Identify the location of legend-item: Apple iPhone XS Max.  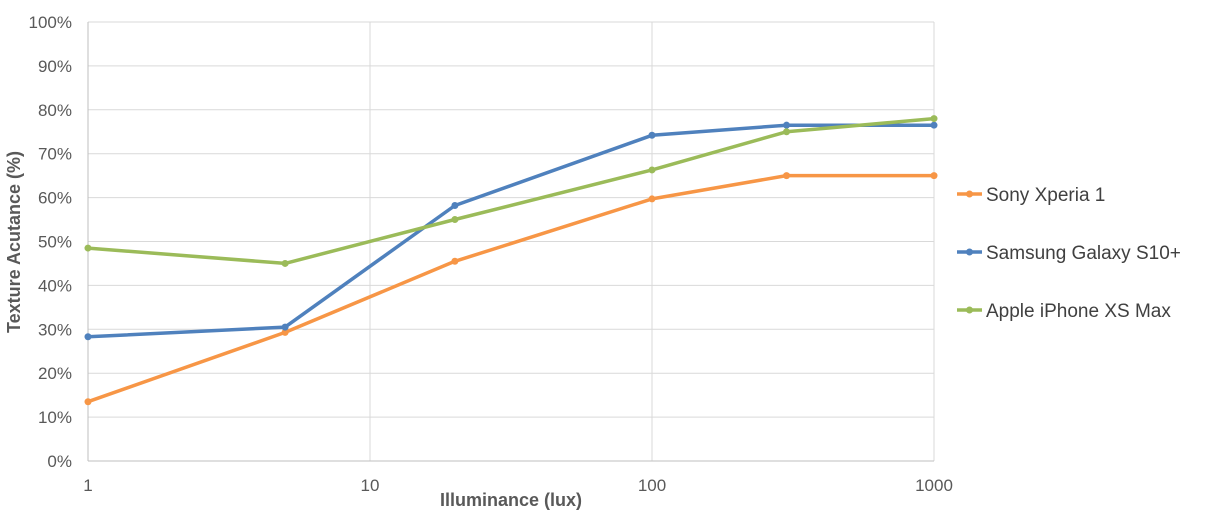
(1064, 311).